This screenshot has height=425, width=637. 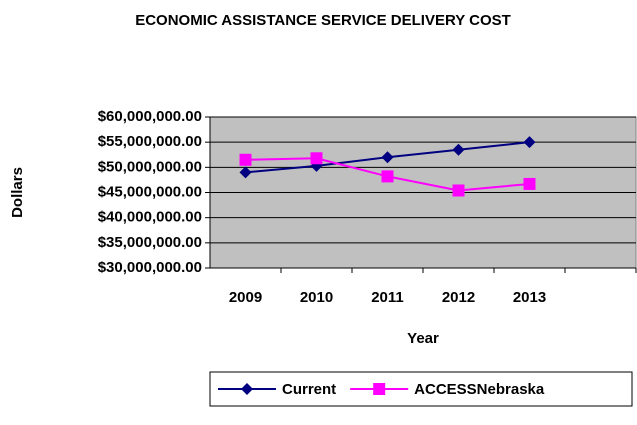 What do you see at coordinates (150, 116) in the screenshot?
I see `y-tick-label: $60,000,000.00` at bounding box center [150, 116].